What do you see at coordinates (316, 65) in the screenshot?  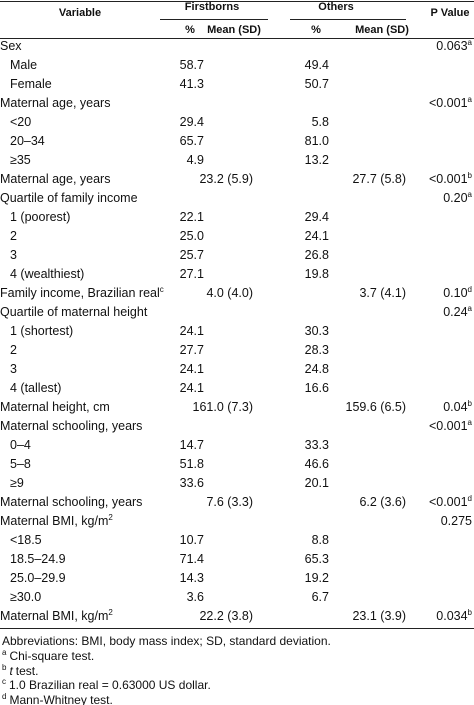 I see `cell-percent: 49.4` at bounding box center [316, 65].